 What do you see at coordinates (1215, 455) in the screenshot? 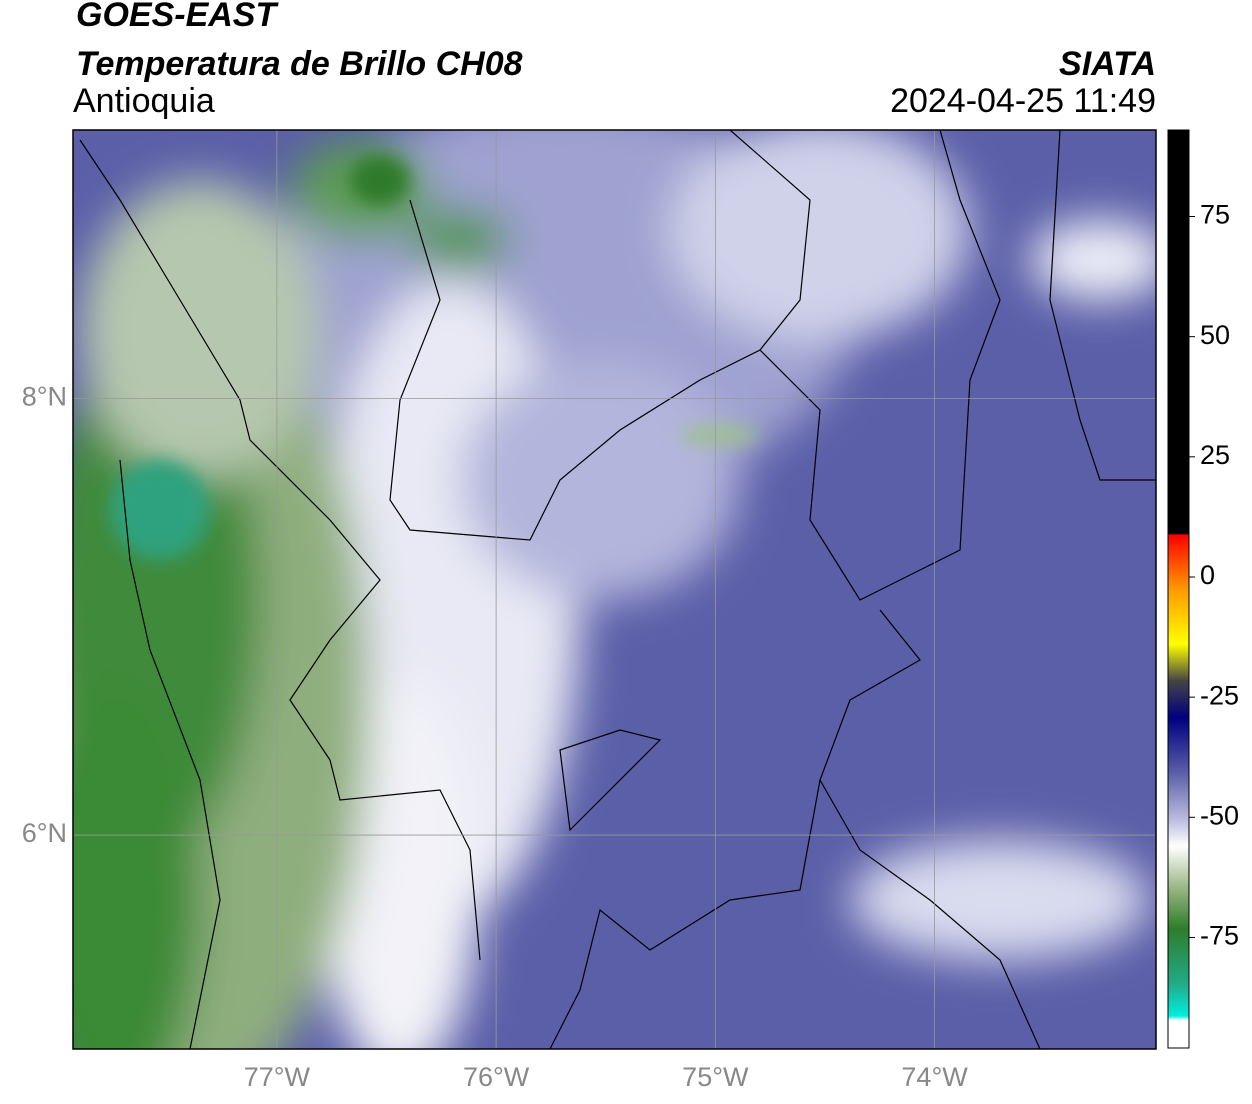
I see `colorbar-label: 25` at bounding box center [1215, 455].